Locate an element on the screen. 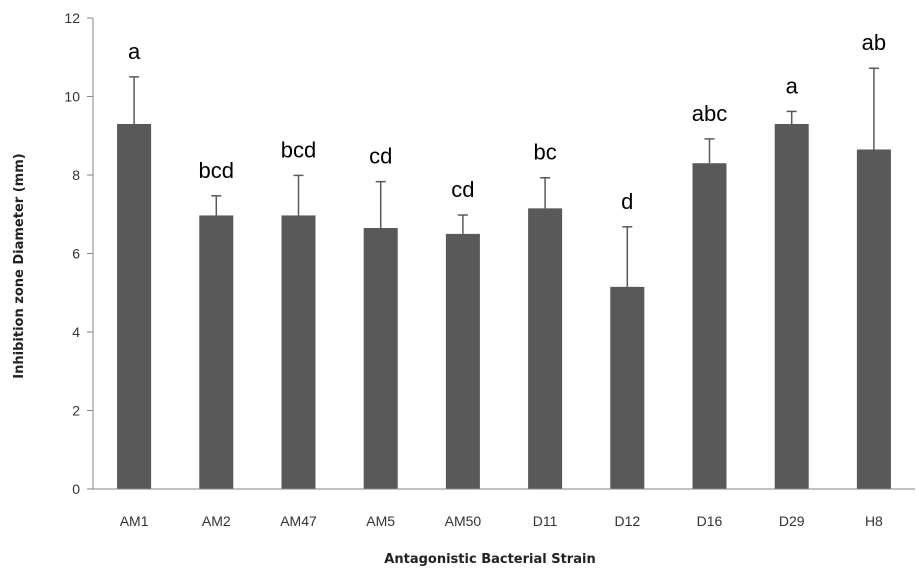  x-tick-label: D16 is located at coordinates (710, 521).